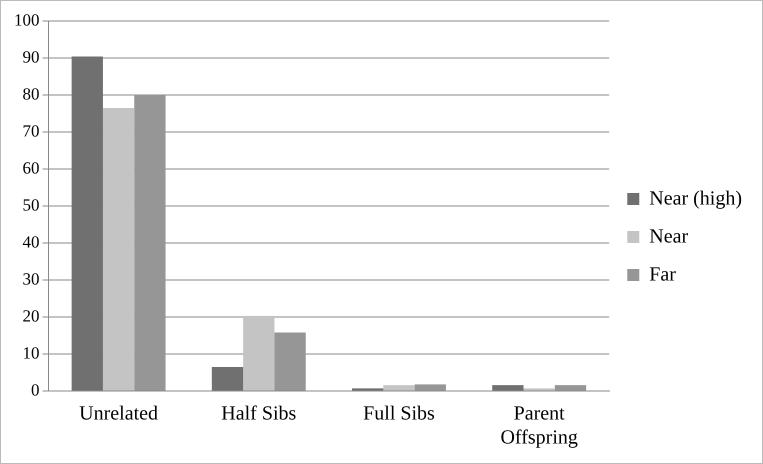 The image size is (763, 464). What do you see at coordinates (31, 352) in the screenshot?
I see `y-tick-label: 10` at bounding box center [31, 352].